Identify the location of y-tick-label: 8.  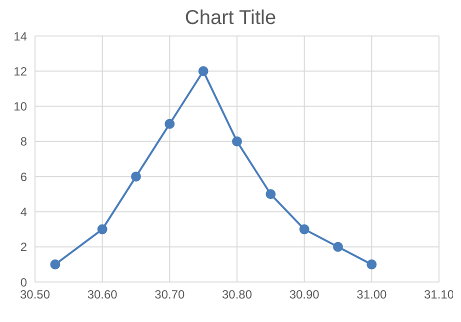
(24, 141).